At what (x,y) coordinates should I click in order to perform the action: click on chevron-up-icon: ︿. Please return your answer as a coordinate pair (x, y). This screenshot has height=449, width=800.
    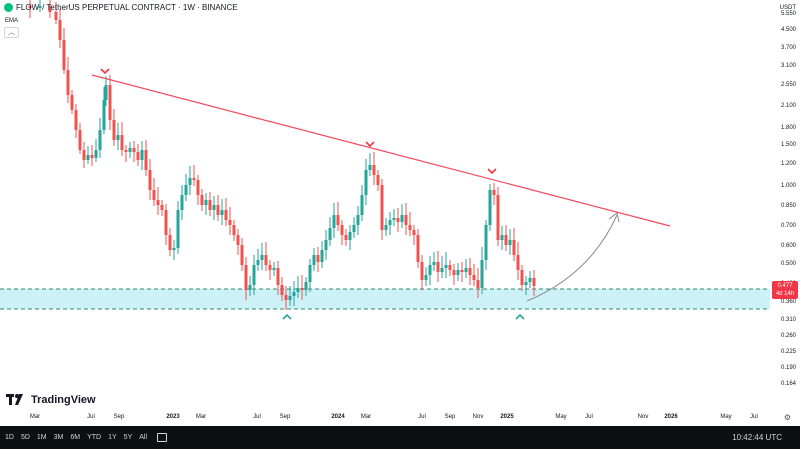
    Looking at the image, I should click on (11, 32).